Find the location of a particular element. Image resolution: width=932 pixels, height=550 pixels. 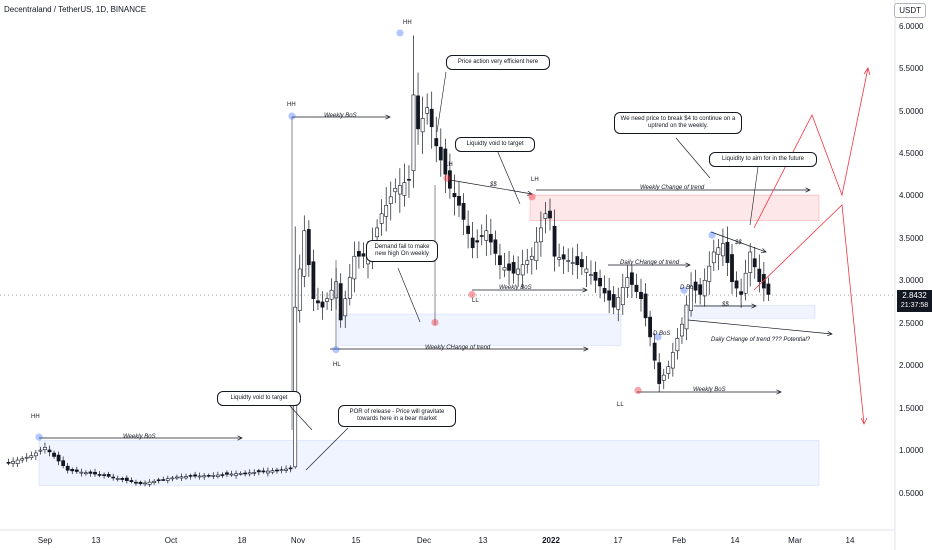

daily-choch-line-head is located at coordinates (688, 265).